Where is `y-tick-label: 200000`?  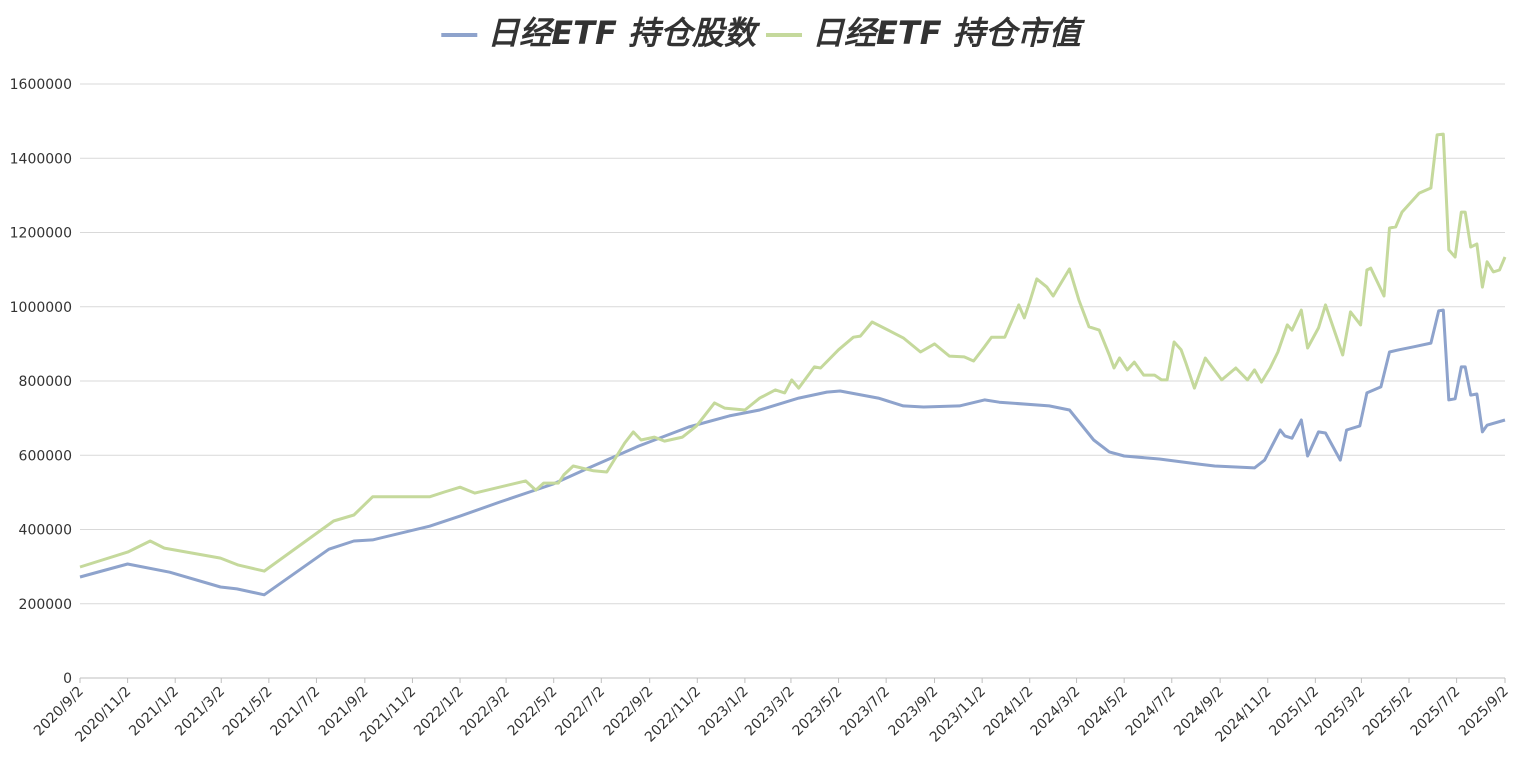
y-tick-label: 200000 is located at coordinates (45, 605).